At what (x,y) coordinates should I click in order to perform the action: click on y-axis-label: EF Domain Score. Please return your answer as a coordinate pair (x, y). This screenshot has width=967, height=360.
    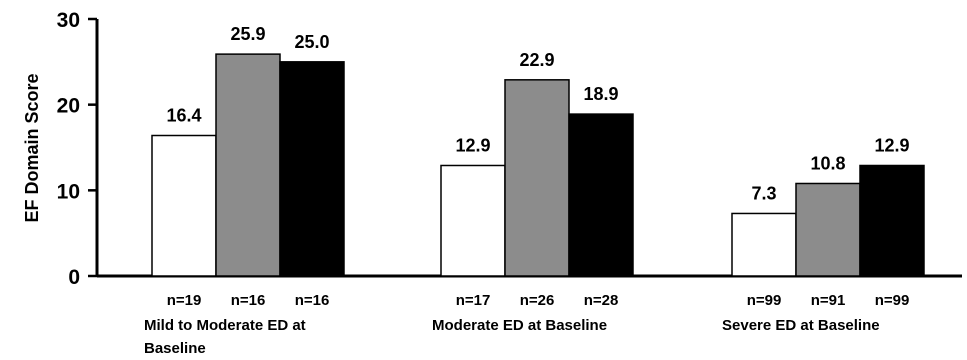
    Looking at the image, I should click on (32, 147).